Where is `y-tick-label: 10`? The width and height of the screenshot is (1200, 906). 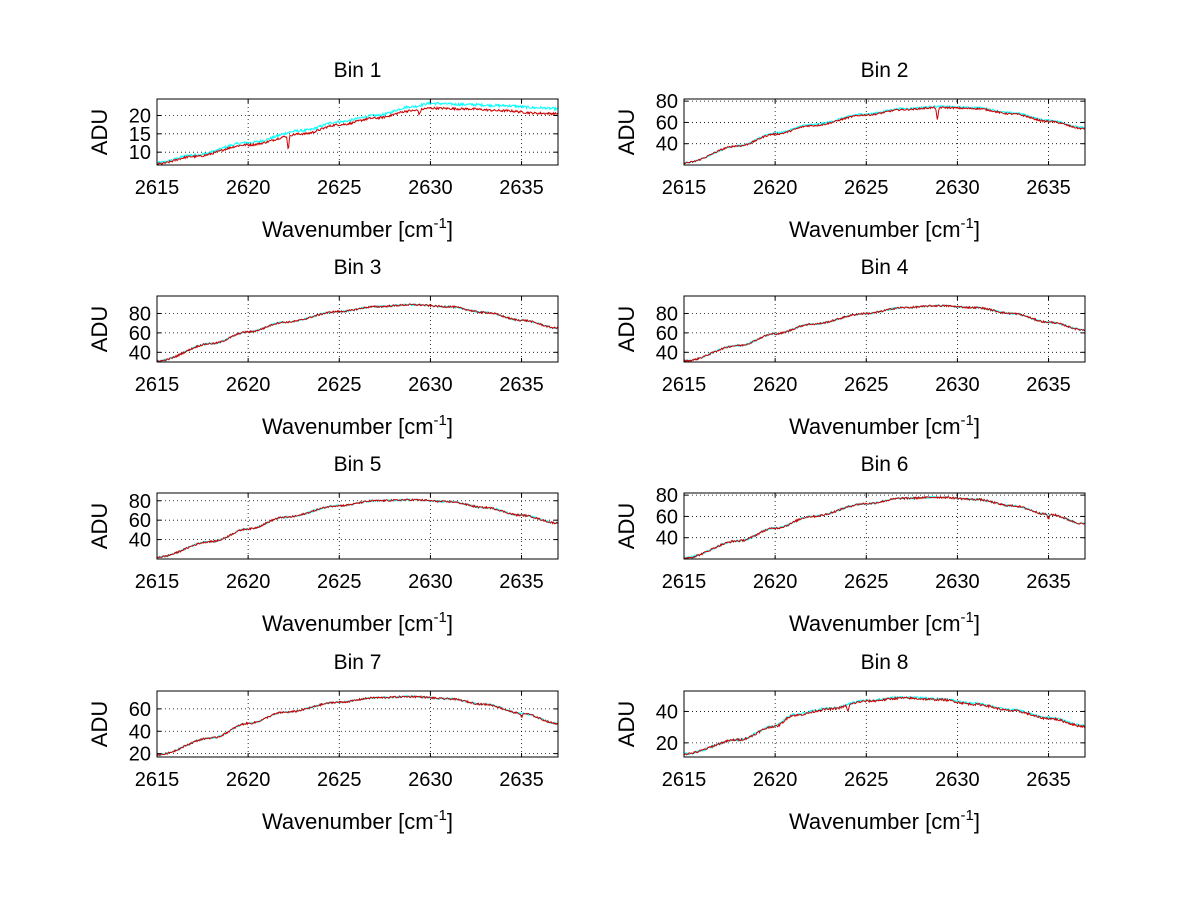 y-tick-label: 10 is located at coordinates (140, 153).